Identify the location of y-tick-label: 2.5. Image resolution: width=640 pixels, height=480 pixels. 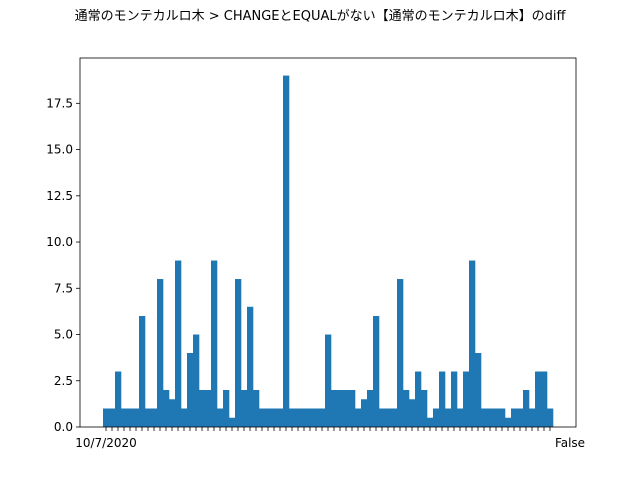
(63, 381).